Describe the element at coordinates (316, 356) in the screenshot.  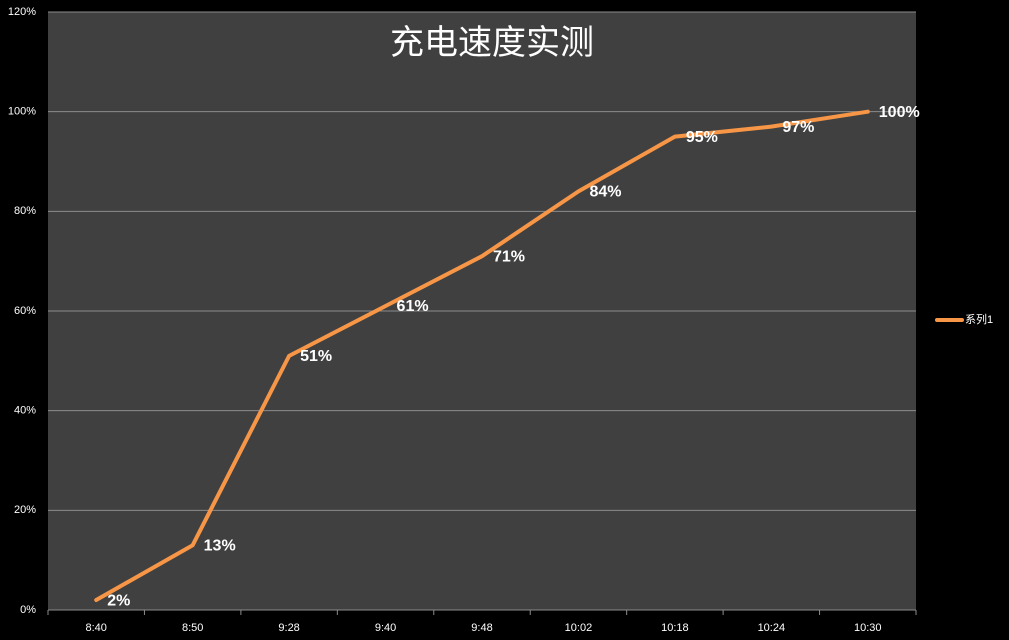
I see `data-label: 51%` at that location.